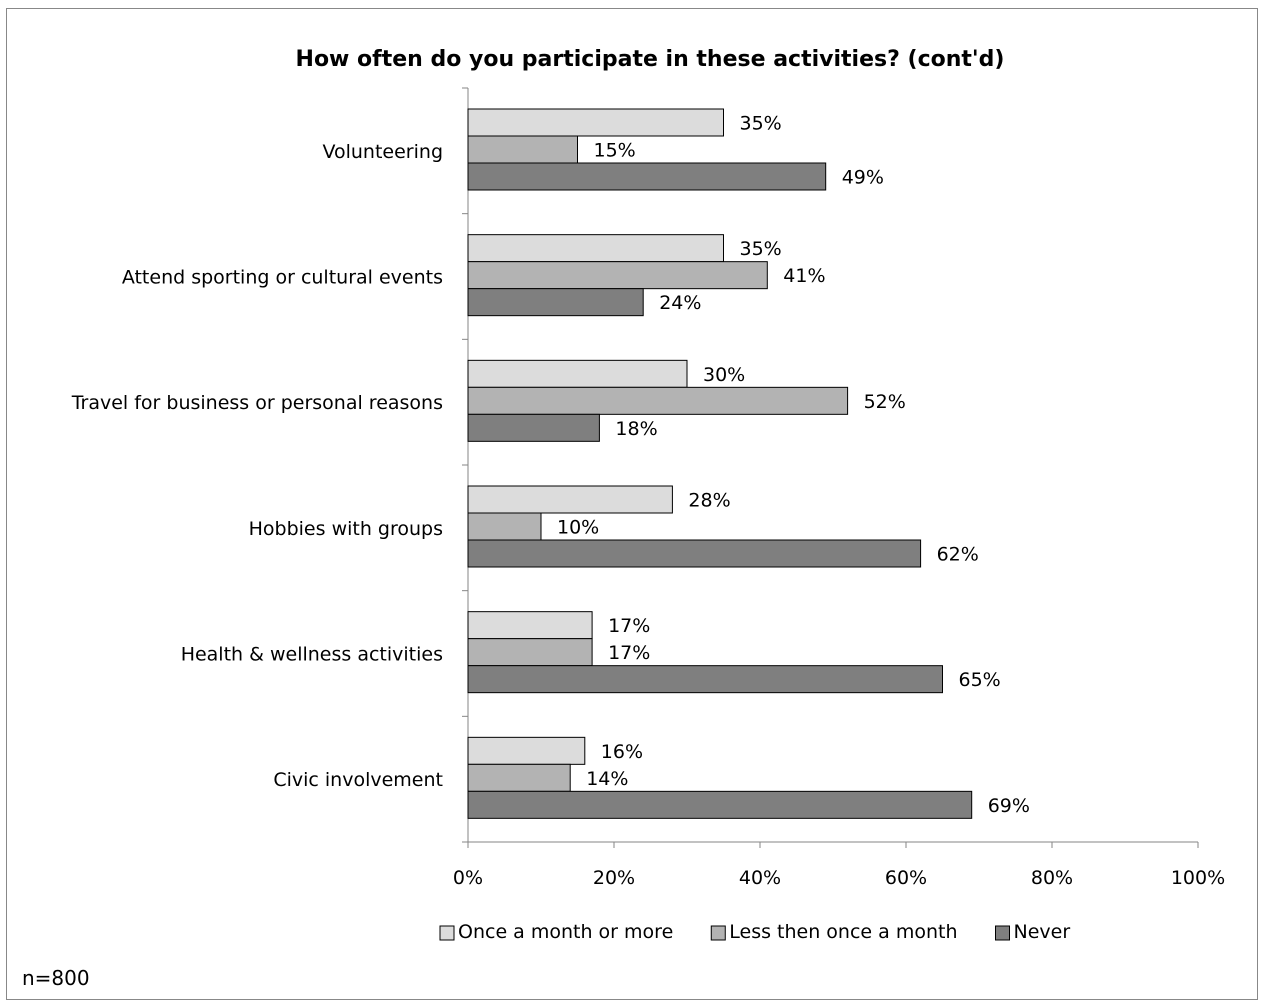  I want to click on x-tick-label: 40%, so click(760, 878).